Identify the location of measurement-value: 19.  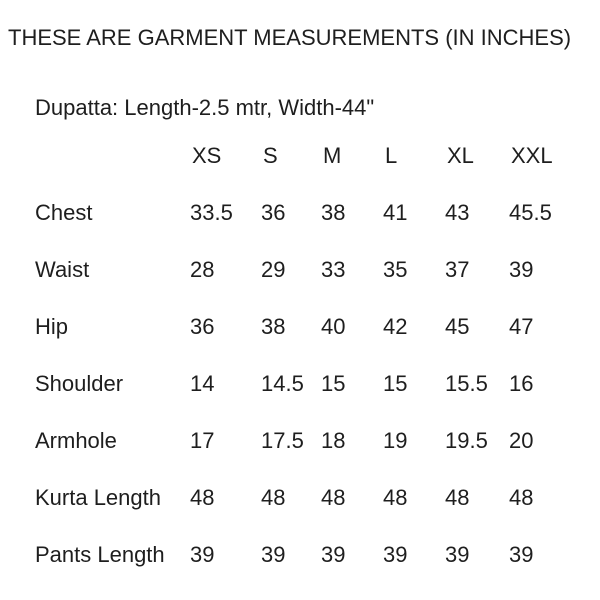
(395, 440).